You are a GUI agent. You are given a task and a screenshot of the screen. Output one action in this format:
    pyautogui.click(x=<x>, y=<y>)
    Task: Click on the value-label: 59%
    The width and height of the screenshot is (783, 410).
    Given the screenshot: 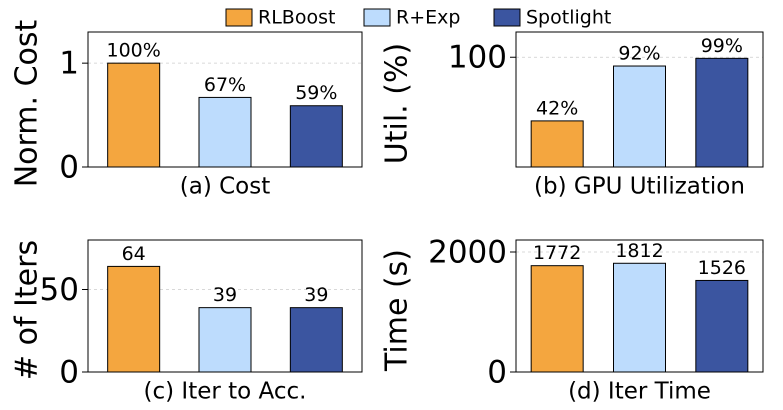 What is the action you would take?
    pyautogui.click(x=316, y=93)
    